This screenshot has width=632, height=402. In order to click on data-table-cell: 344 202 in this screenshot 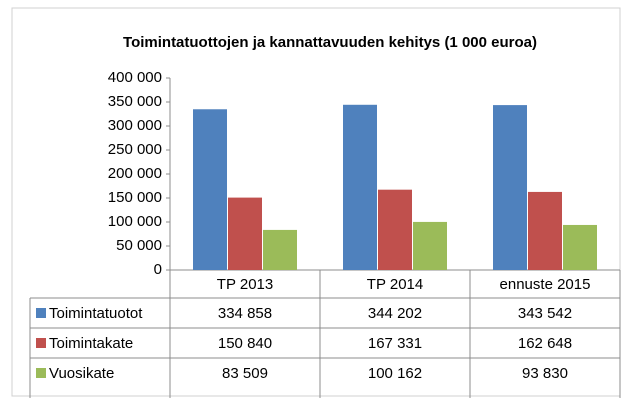, I will do `click(395, 313)`.